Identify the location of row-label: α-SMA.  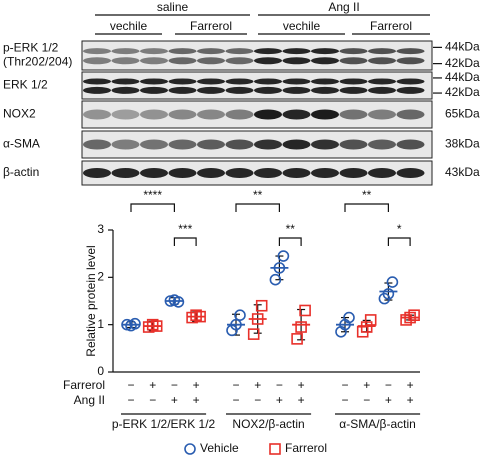
(21, 144).